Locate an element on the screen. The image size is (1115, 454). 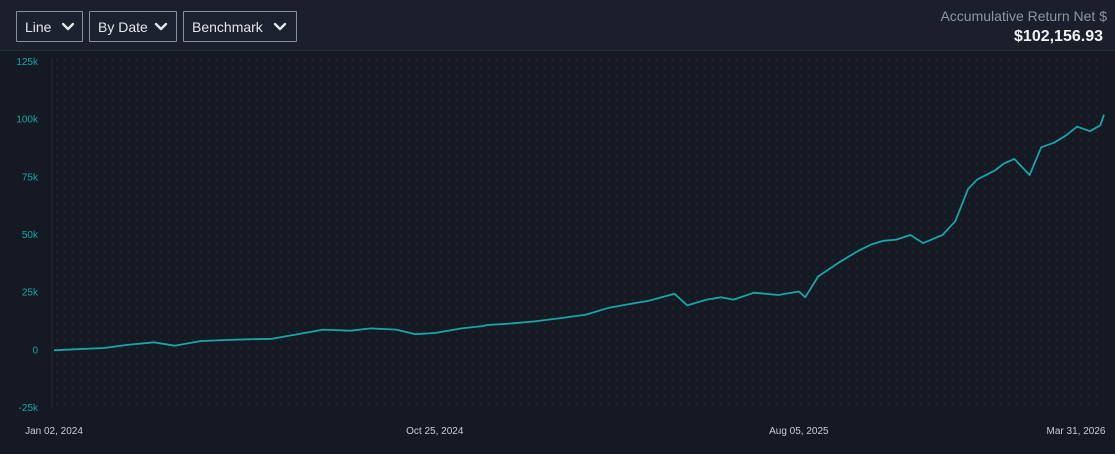
x-tick-label: Oct 25, 2024 is located at coordinates (435, 431).